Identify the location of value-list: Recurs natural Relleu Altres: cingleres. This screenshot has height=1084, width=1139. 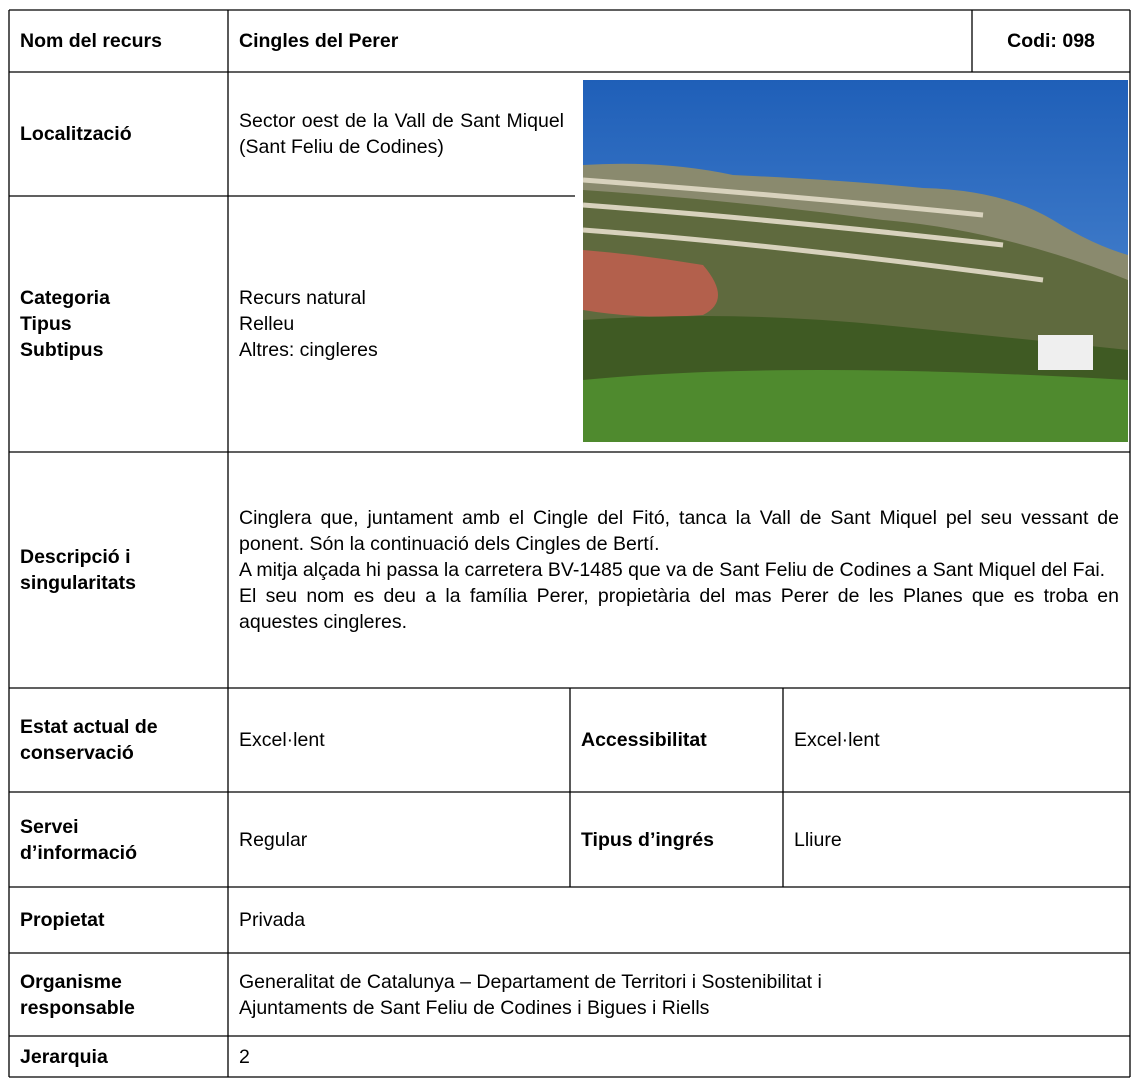
(401, 324).